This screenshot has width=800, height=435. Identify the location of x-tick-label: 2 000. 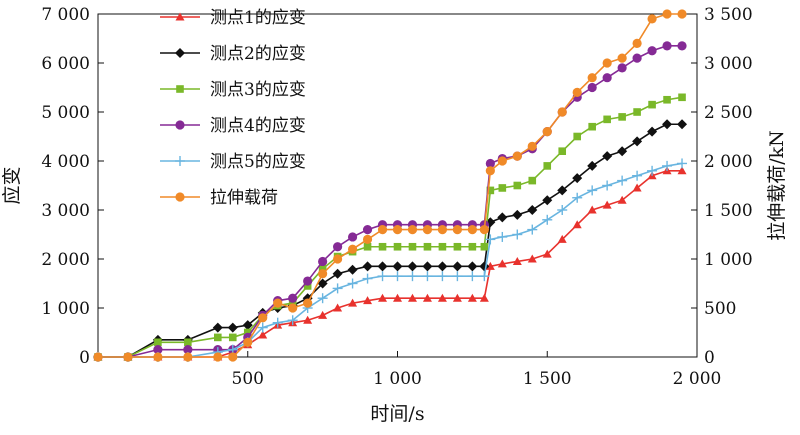
(697, 379).